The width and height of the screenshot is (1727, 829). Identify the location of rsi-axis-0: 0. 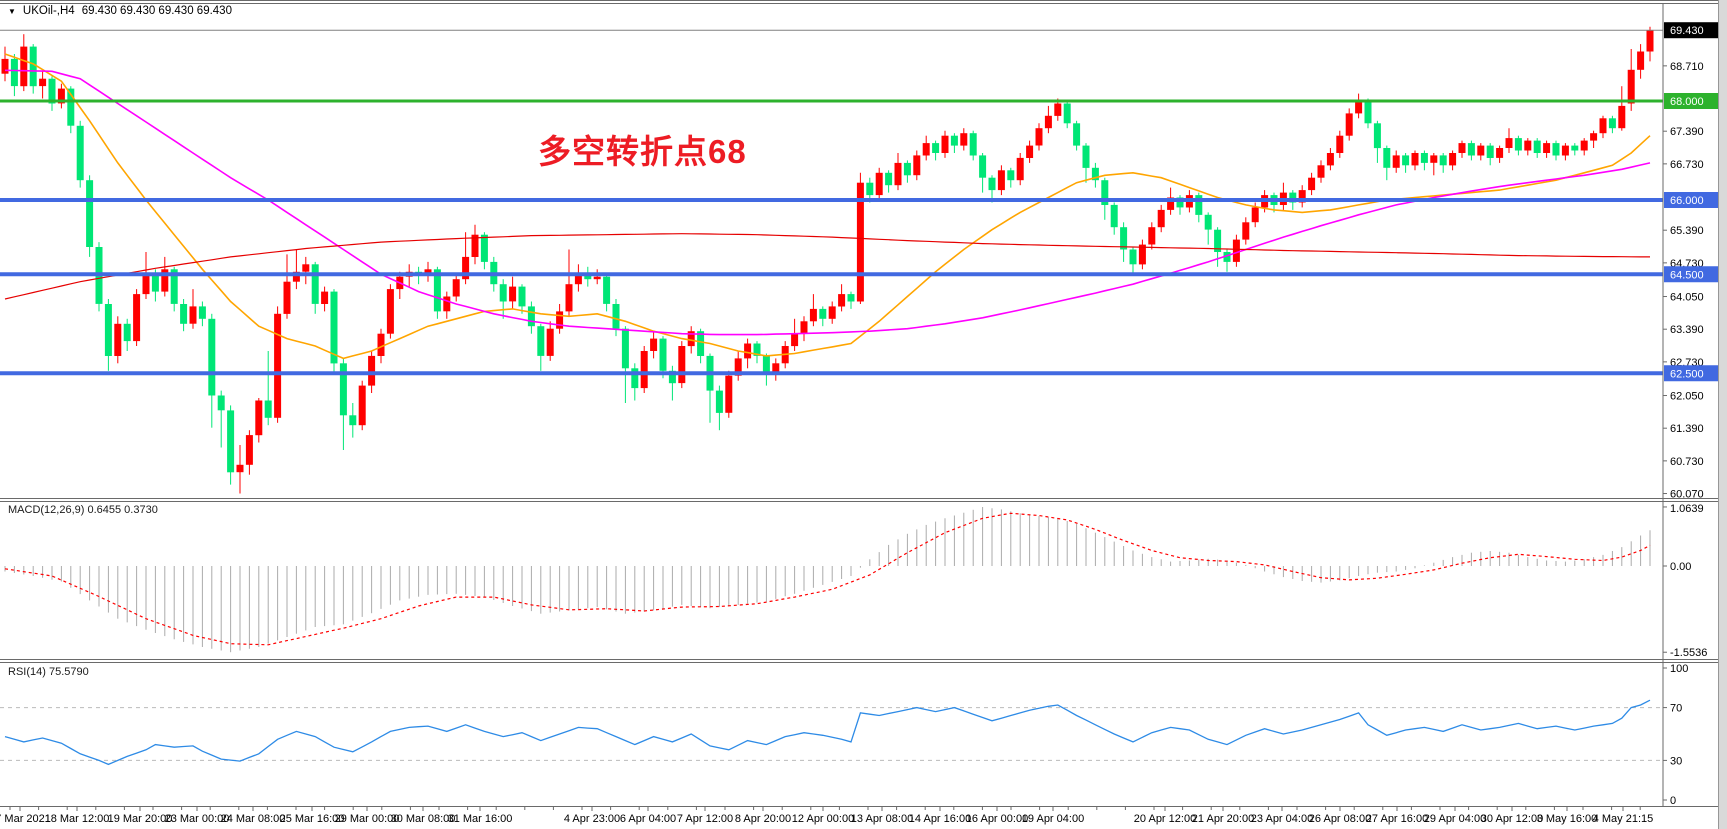
(1673, 801).